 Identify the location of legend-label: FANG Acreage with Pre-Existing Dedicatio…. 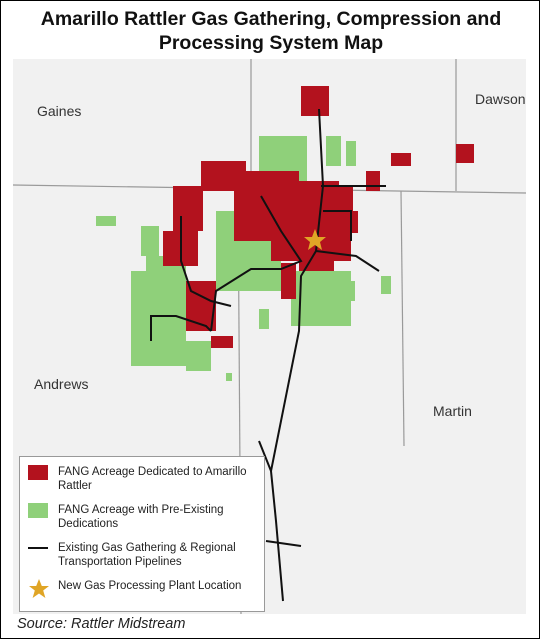
(141, 517).